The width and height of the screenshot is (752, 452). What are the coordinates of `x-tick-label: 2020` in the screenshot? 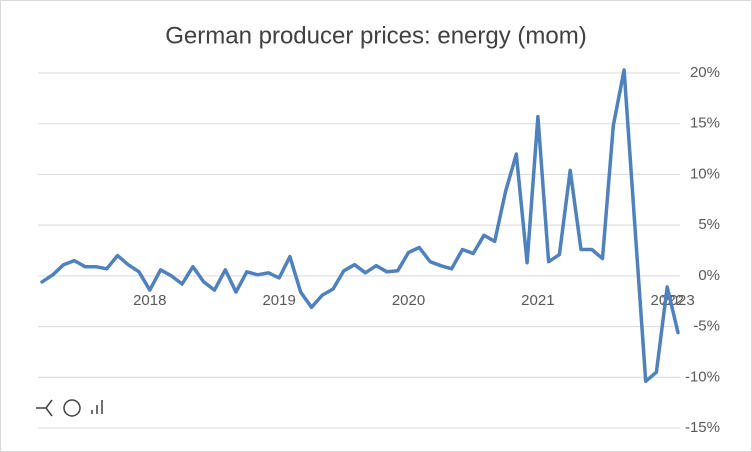 It's located at (408, 300).